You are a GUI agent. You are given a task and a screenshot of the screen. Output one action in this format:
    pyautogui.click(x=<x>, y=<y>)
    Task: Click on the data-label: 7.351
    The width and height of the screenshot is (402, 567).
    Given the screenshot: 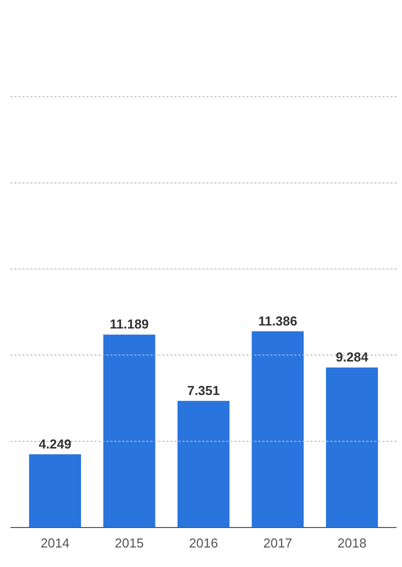 What is the action you would take?
    pyautogui.click(x=203, y=390)
    